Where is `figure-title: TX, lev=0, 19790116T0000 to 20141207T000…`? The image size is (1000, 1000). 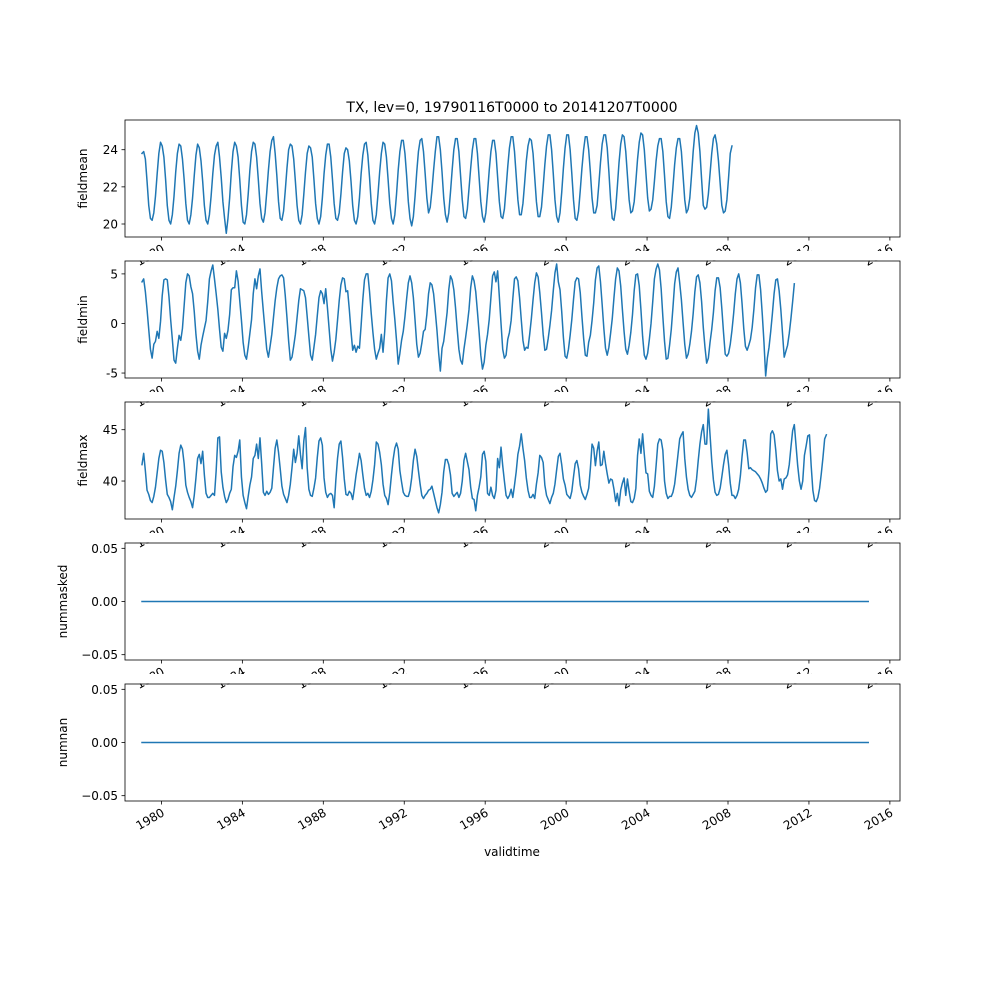 figure-title: TX, lev=0, 19790116T0000 to 20141207T000… is located at coordinates (511, 108).